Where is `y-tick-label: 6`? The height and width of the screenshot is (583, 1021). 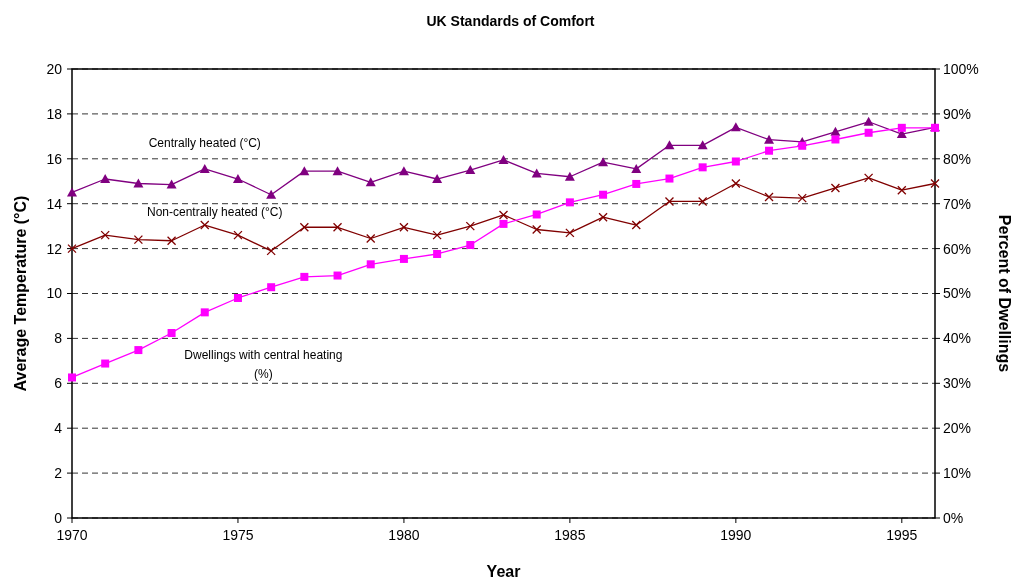 y-tick-label: 6 is located at coordinates (58, 383).